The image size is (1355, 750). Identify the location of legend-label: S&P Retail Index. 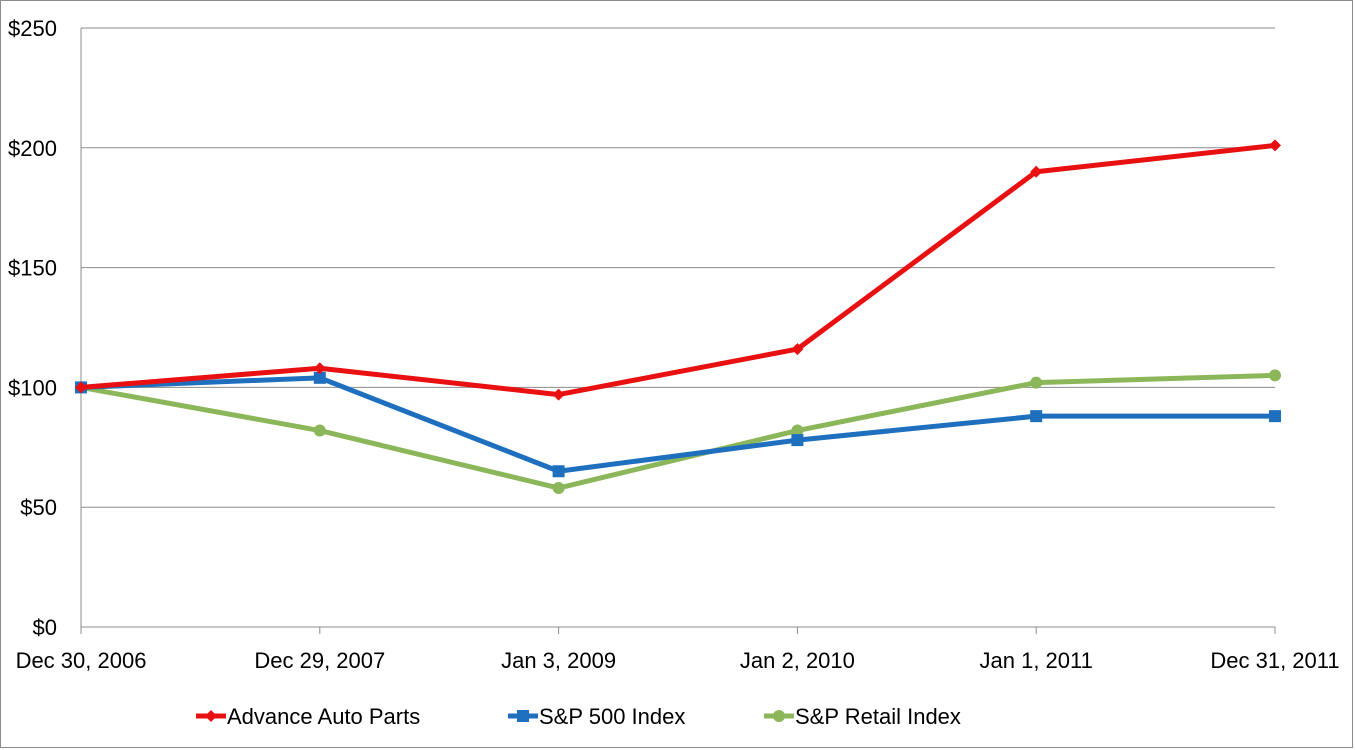
(878, 716).